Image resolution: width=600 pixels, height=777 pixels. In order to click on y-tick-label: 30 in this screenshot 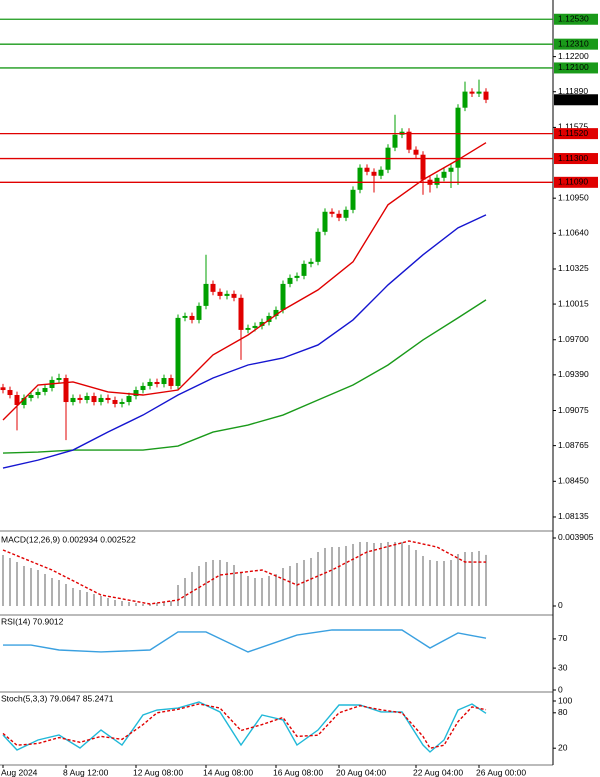, I will do `click(563, 667)`.